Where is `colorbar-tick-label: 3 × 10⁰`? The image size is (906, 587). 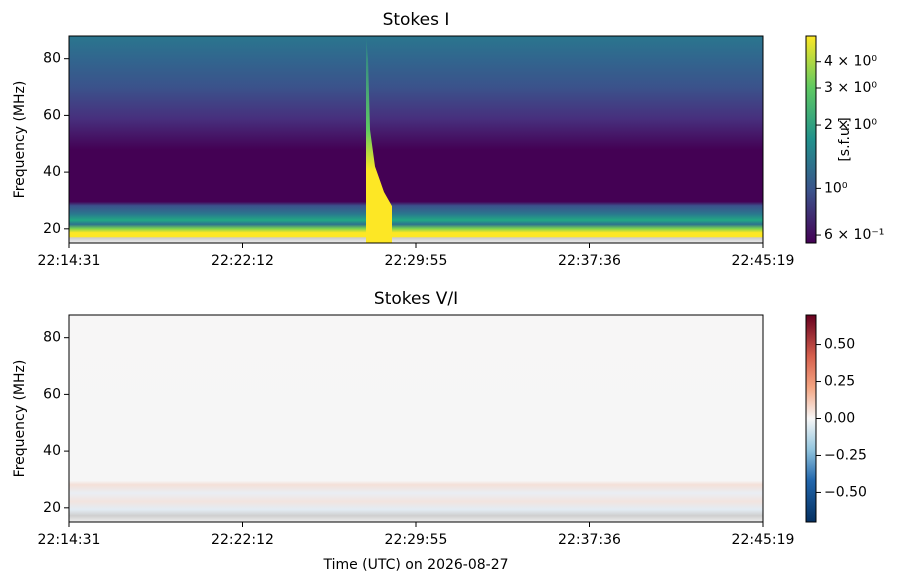
colorbar-tick-label: 3 × 10⁰ is located at coordinates (850, 88).